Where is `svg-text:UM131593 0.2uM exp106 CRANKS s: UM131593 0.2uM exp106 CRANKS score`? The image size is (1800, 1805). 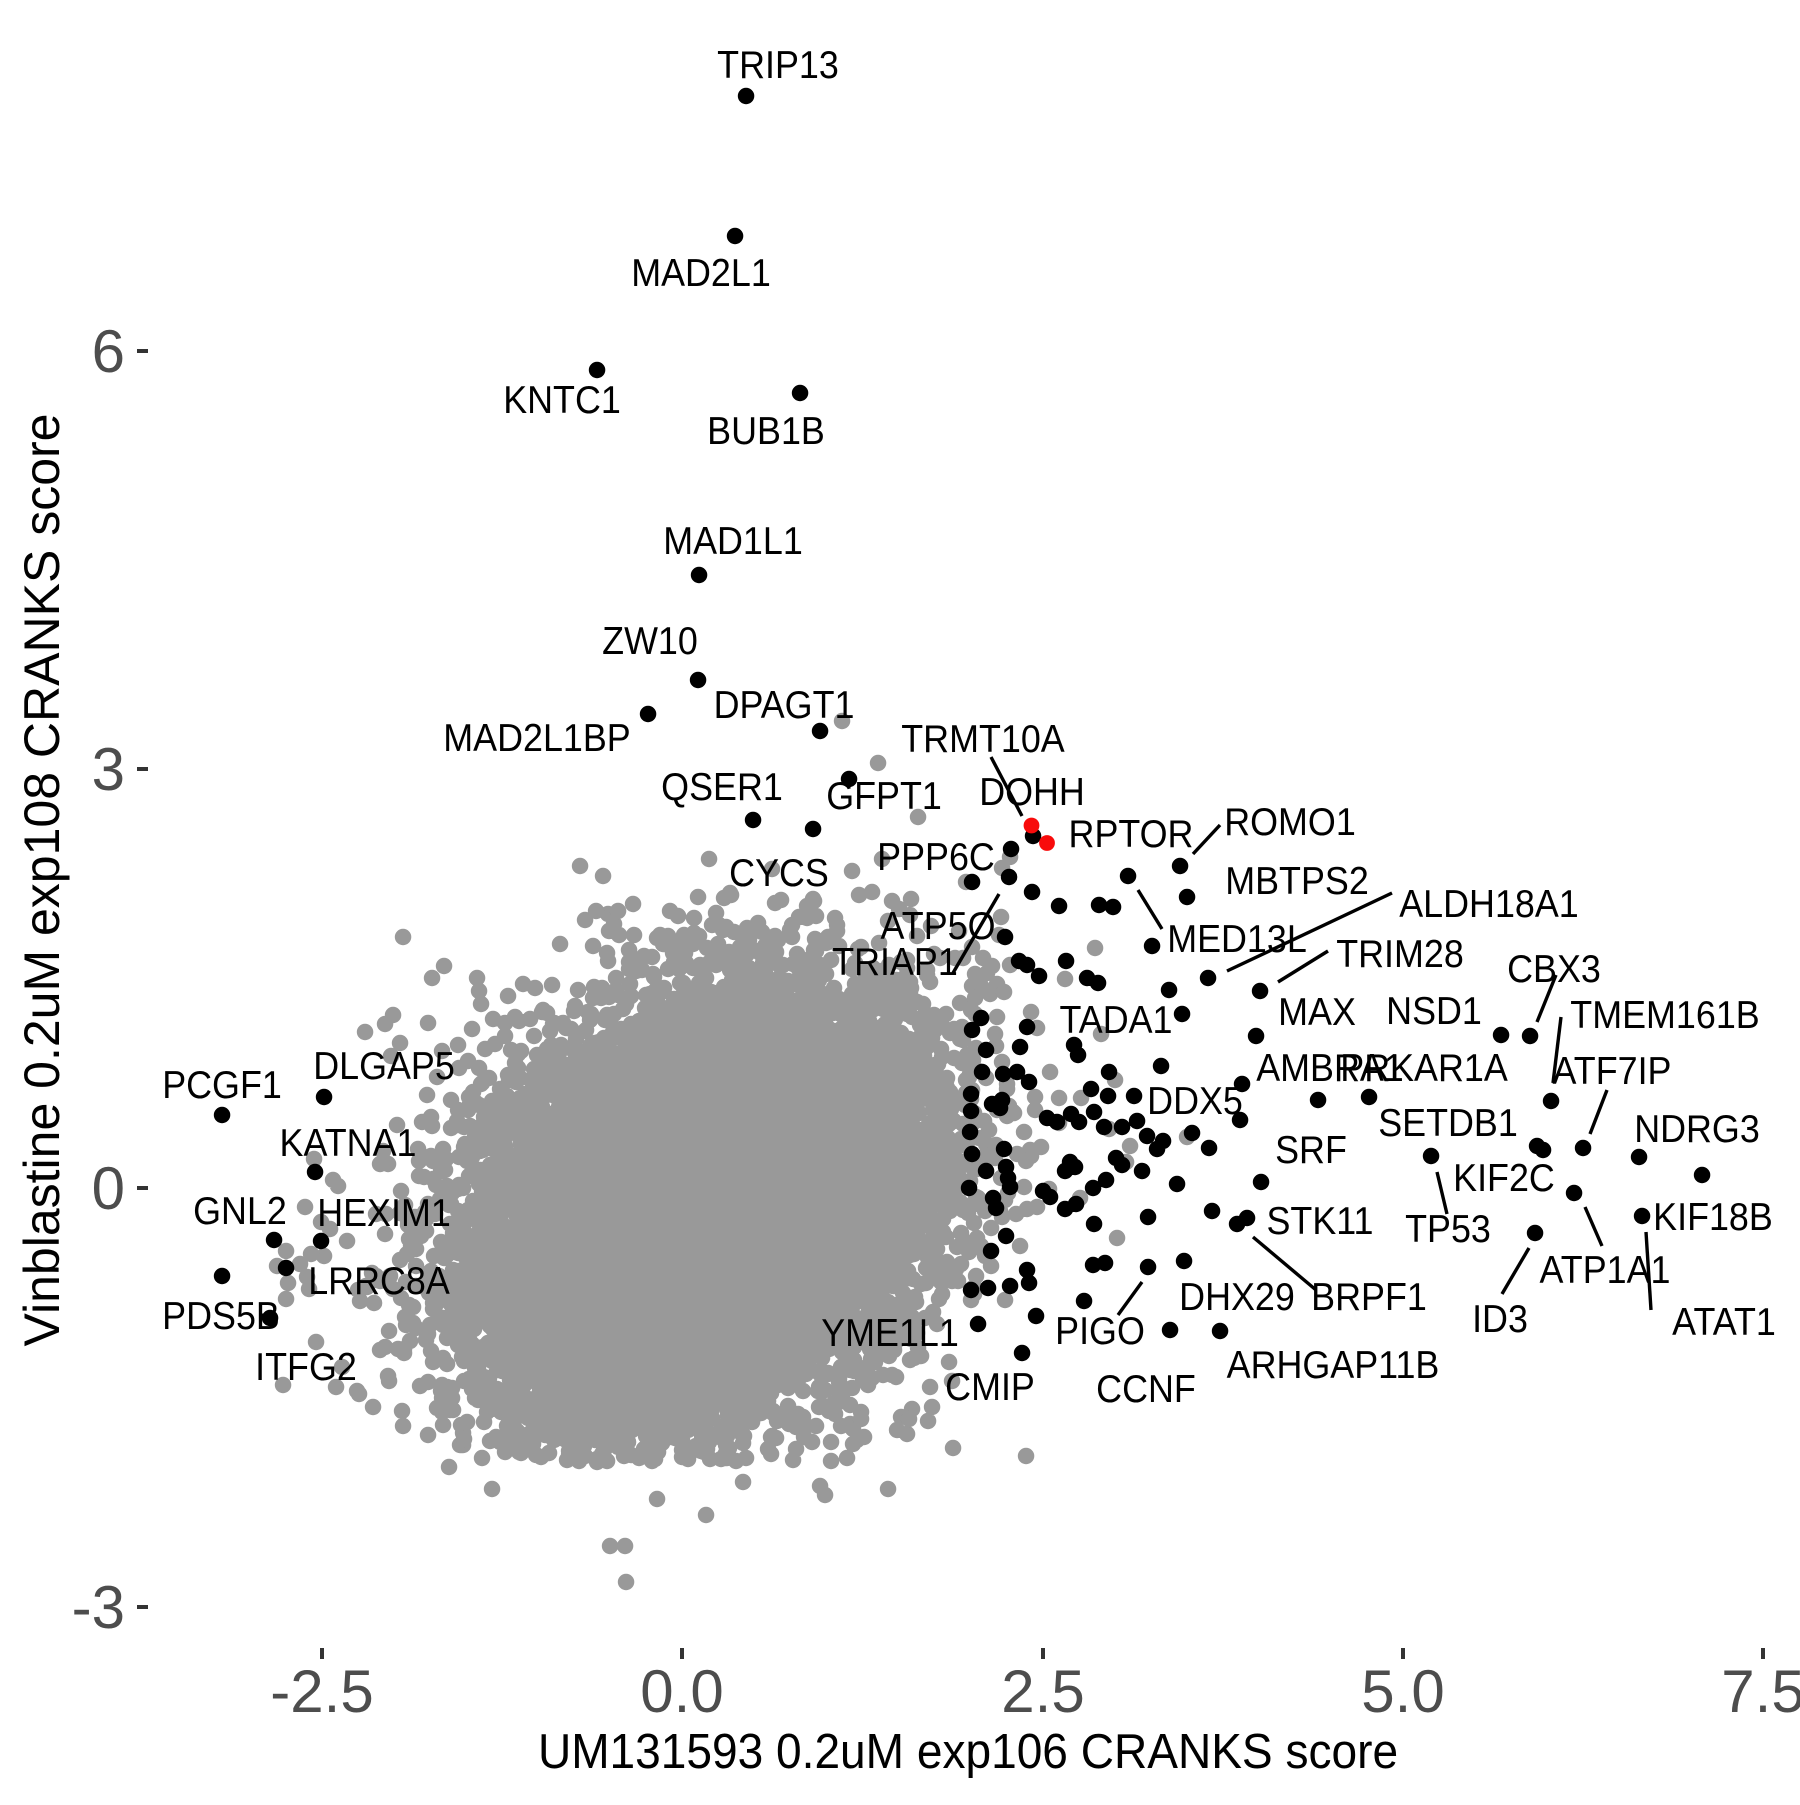
svg-text:UM131593 0.2uM exp106 CRANKS s: UM131593 0.2uM exp106 CRANKS score is located at coordinates (968, 1752).